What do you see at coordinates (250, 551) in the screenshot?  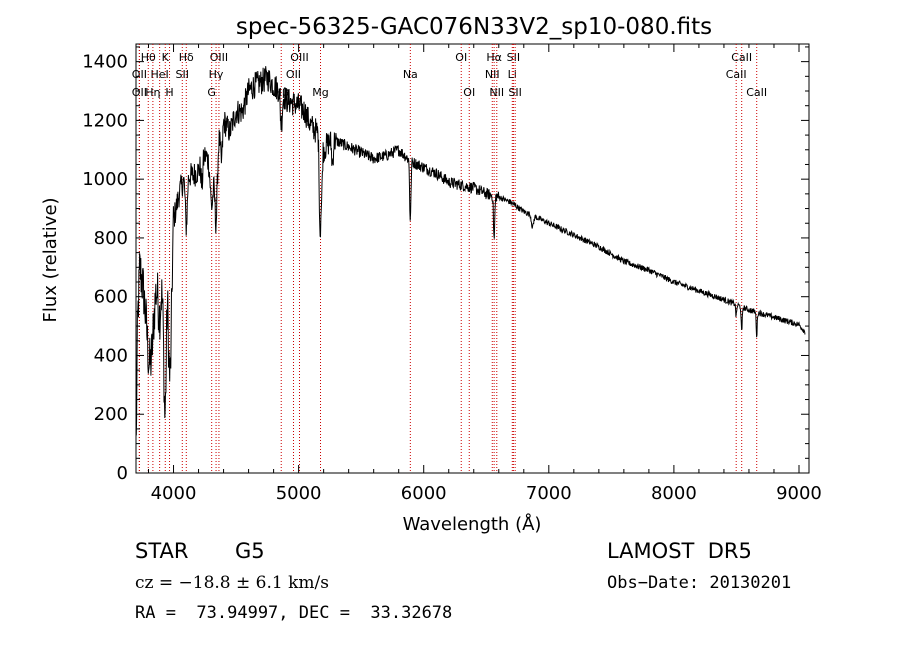 I see `object-subclass: G5` at bounding box center [250, 551].